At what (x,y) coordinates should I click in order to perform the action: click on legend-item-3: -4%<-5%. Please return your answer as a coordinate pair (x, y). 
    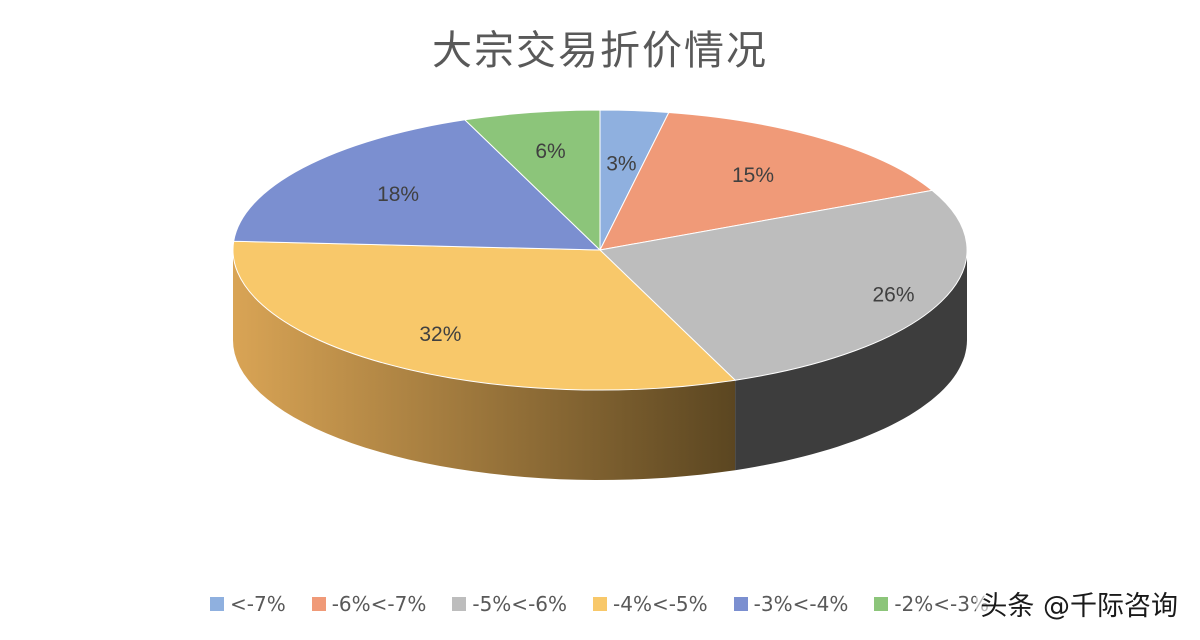
    Looking at the image, I should click on (650, 604).